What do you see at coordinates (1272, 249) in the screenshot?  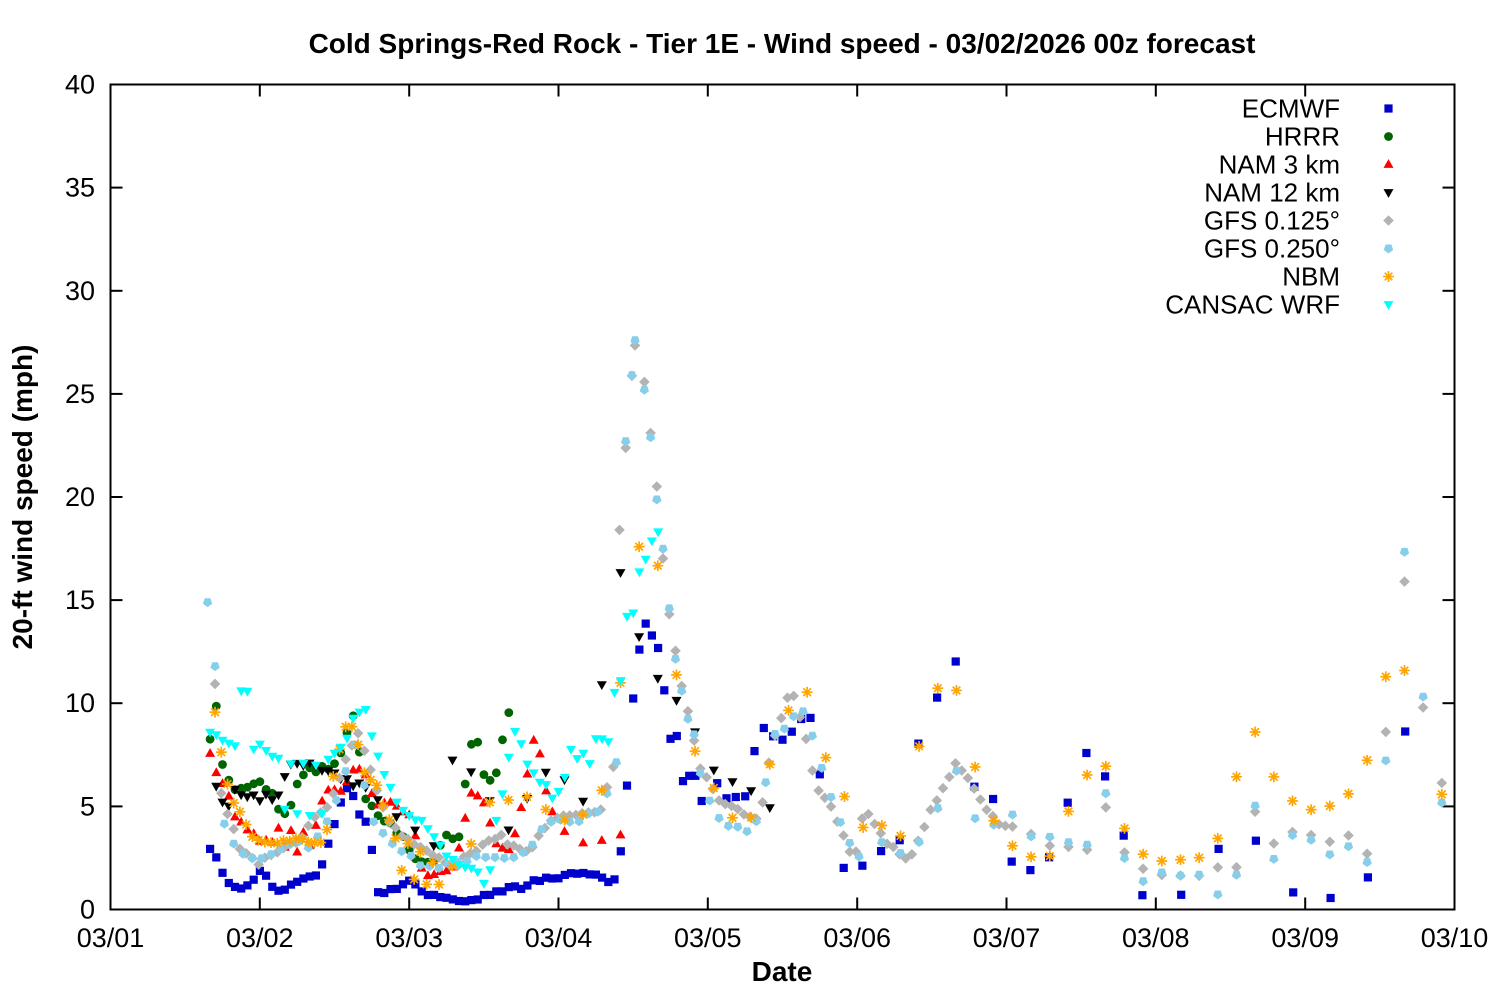 I see `svg-text: GFS 0.250°` at bounding box center [1272, 249].